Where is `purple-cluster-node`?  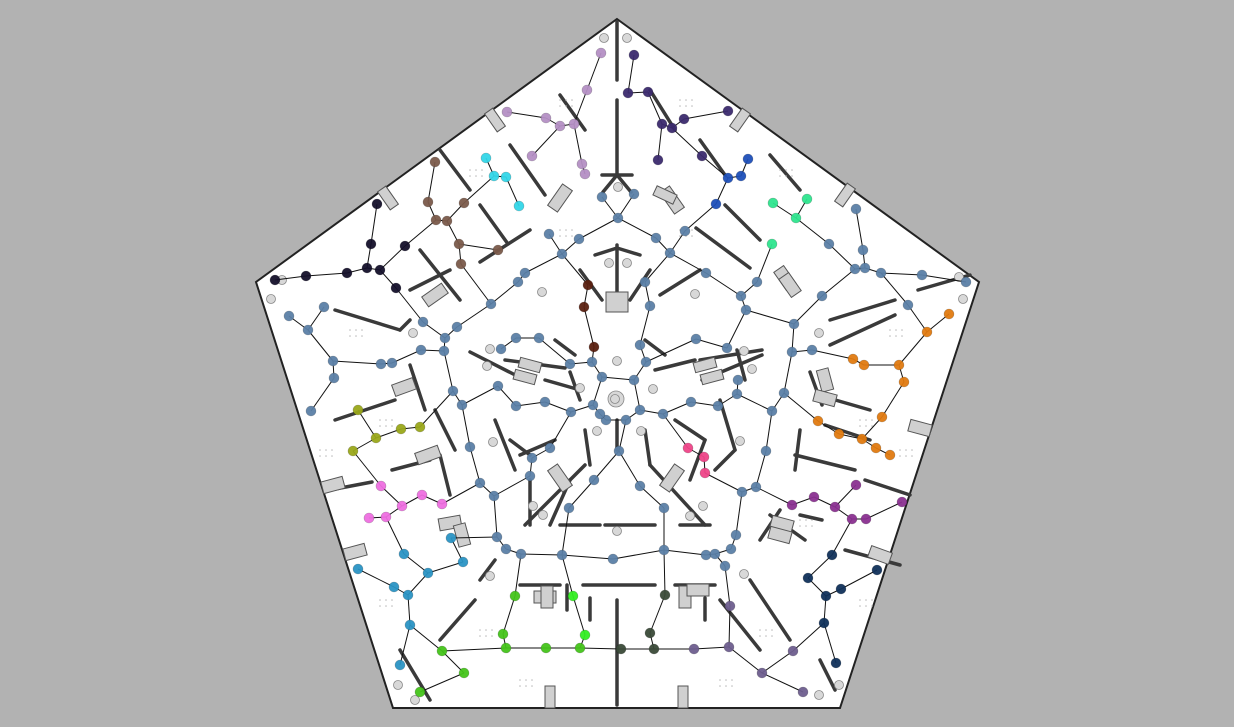 purple-cluster-node is located at coordinates (792, 505).